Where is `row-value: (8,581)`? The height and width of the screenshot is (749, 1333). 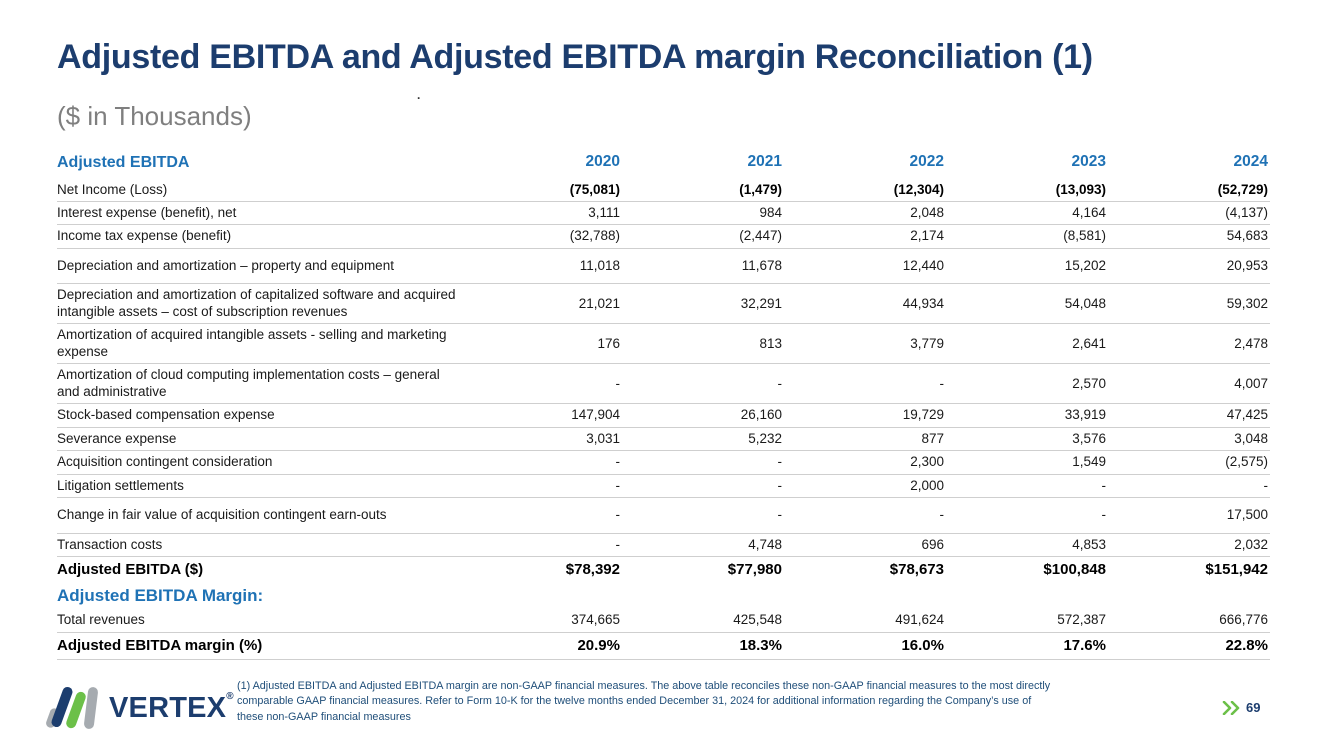
row-value: (8,581) is located at coordinates (1027, 236).